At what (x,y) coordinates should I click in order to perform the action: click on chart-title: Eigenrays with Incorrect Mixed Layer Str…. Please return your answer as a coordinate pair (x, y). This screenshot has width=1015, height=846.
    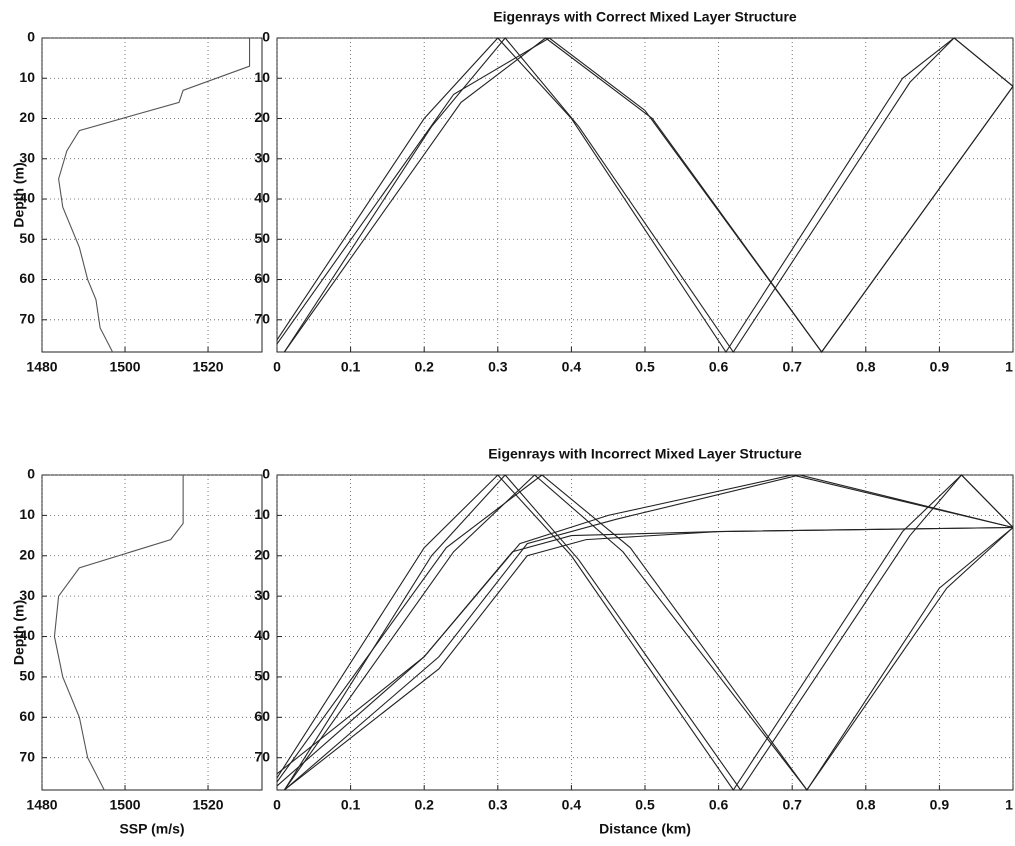
    Looking at the image, I should click on (645, 454).